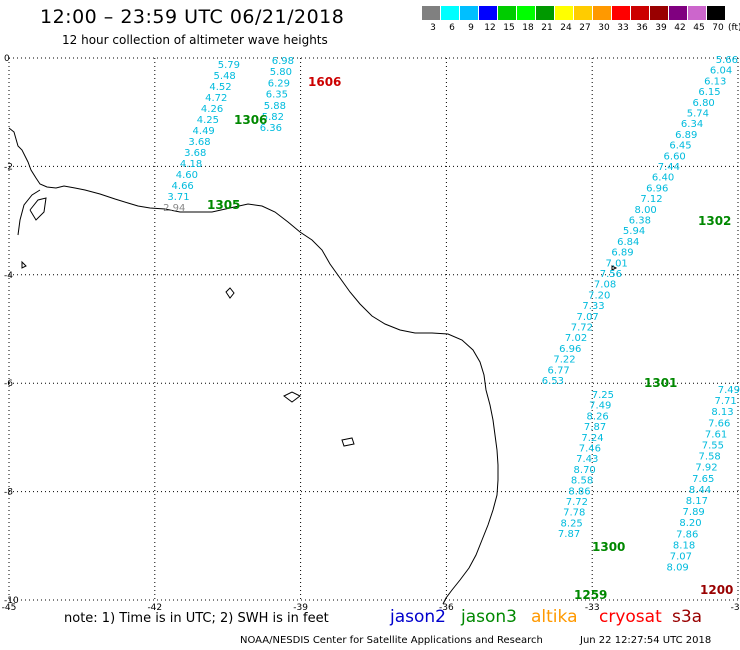  What do you see at coordinates (554, 617) in the screenshot?
I see `satellite-altika: altika` at bounding box center [554, 617].